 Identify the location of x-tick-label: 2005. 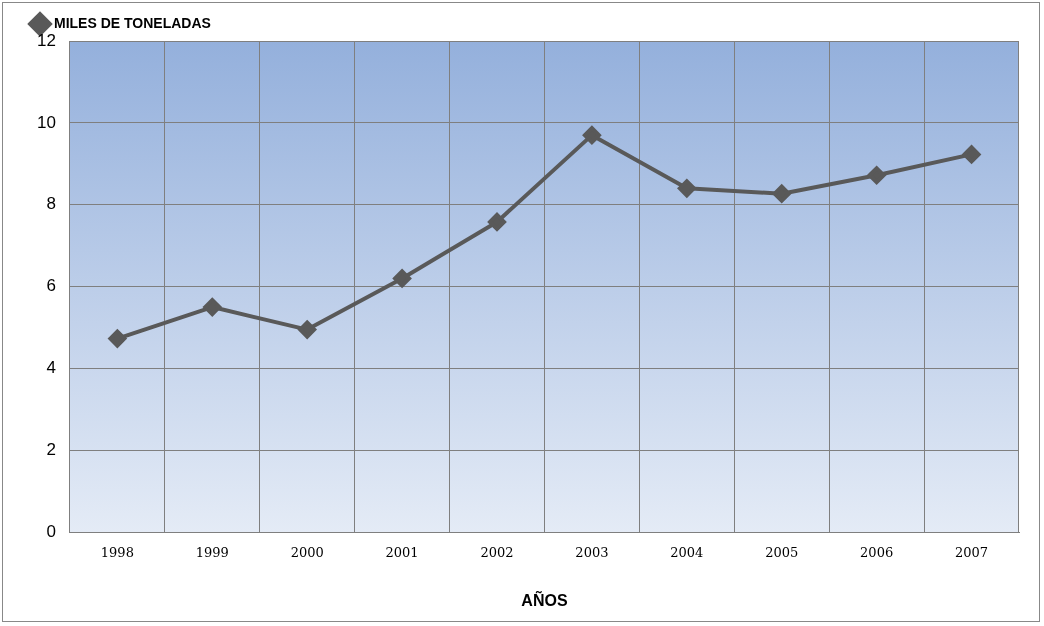
(782, 553).